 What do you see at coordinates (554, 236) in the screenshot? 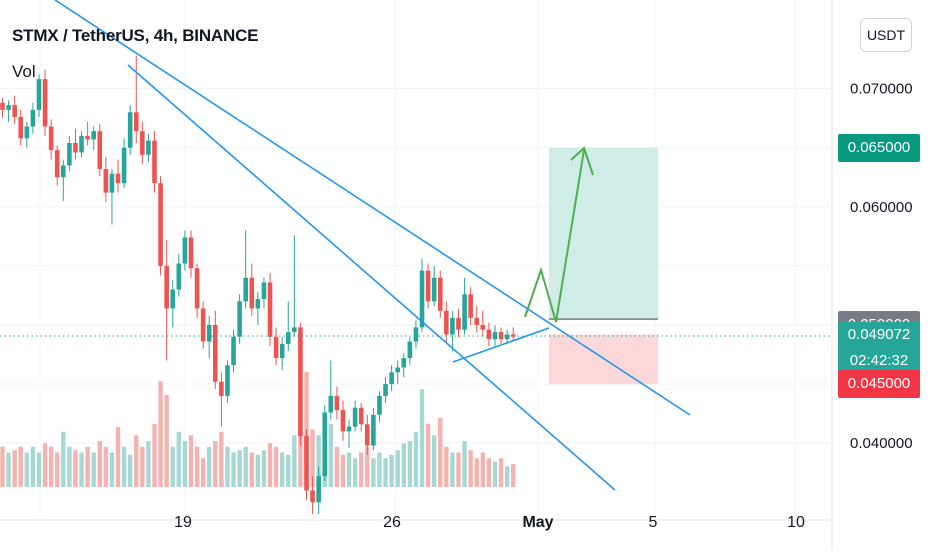
I see `forecast-path` at bounding box center [554, 236].